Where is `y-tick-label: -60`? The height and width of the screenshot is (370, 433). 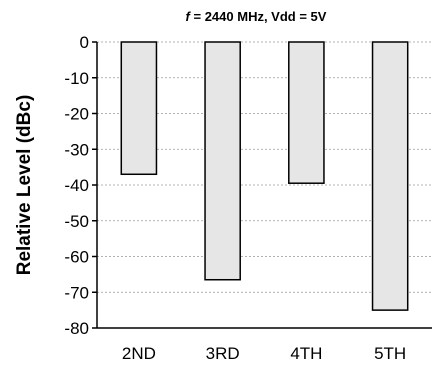
y-tick-label: -60 is located at coordinates (76, 257).